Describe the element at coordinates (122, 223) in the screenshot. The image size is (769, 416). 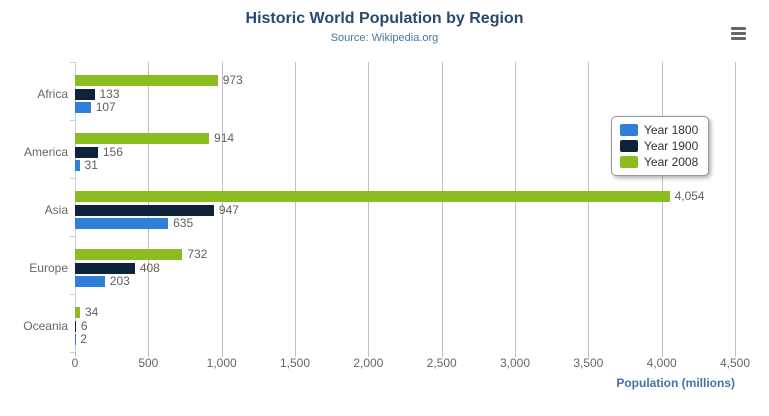
I see `bar-year-1800-asia` at that location.